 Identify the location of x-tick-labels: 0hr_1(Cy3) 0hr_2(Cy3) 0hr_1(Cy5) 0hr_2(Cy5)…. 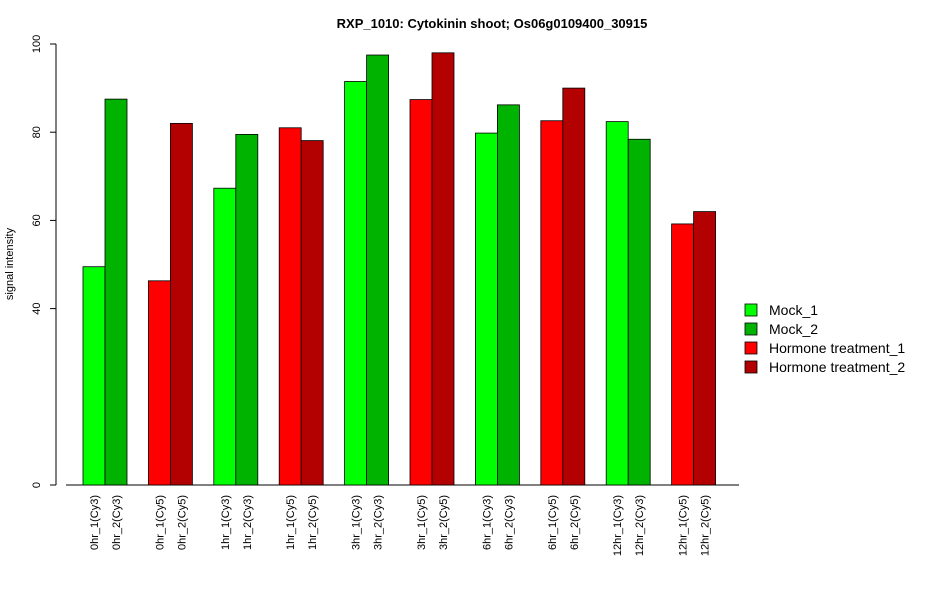
(400, 525).